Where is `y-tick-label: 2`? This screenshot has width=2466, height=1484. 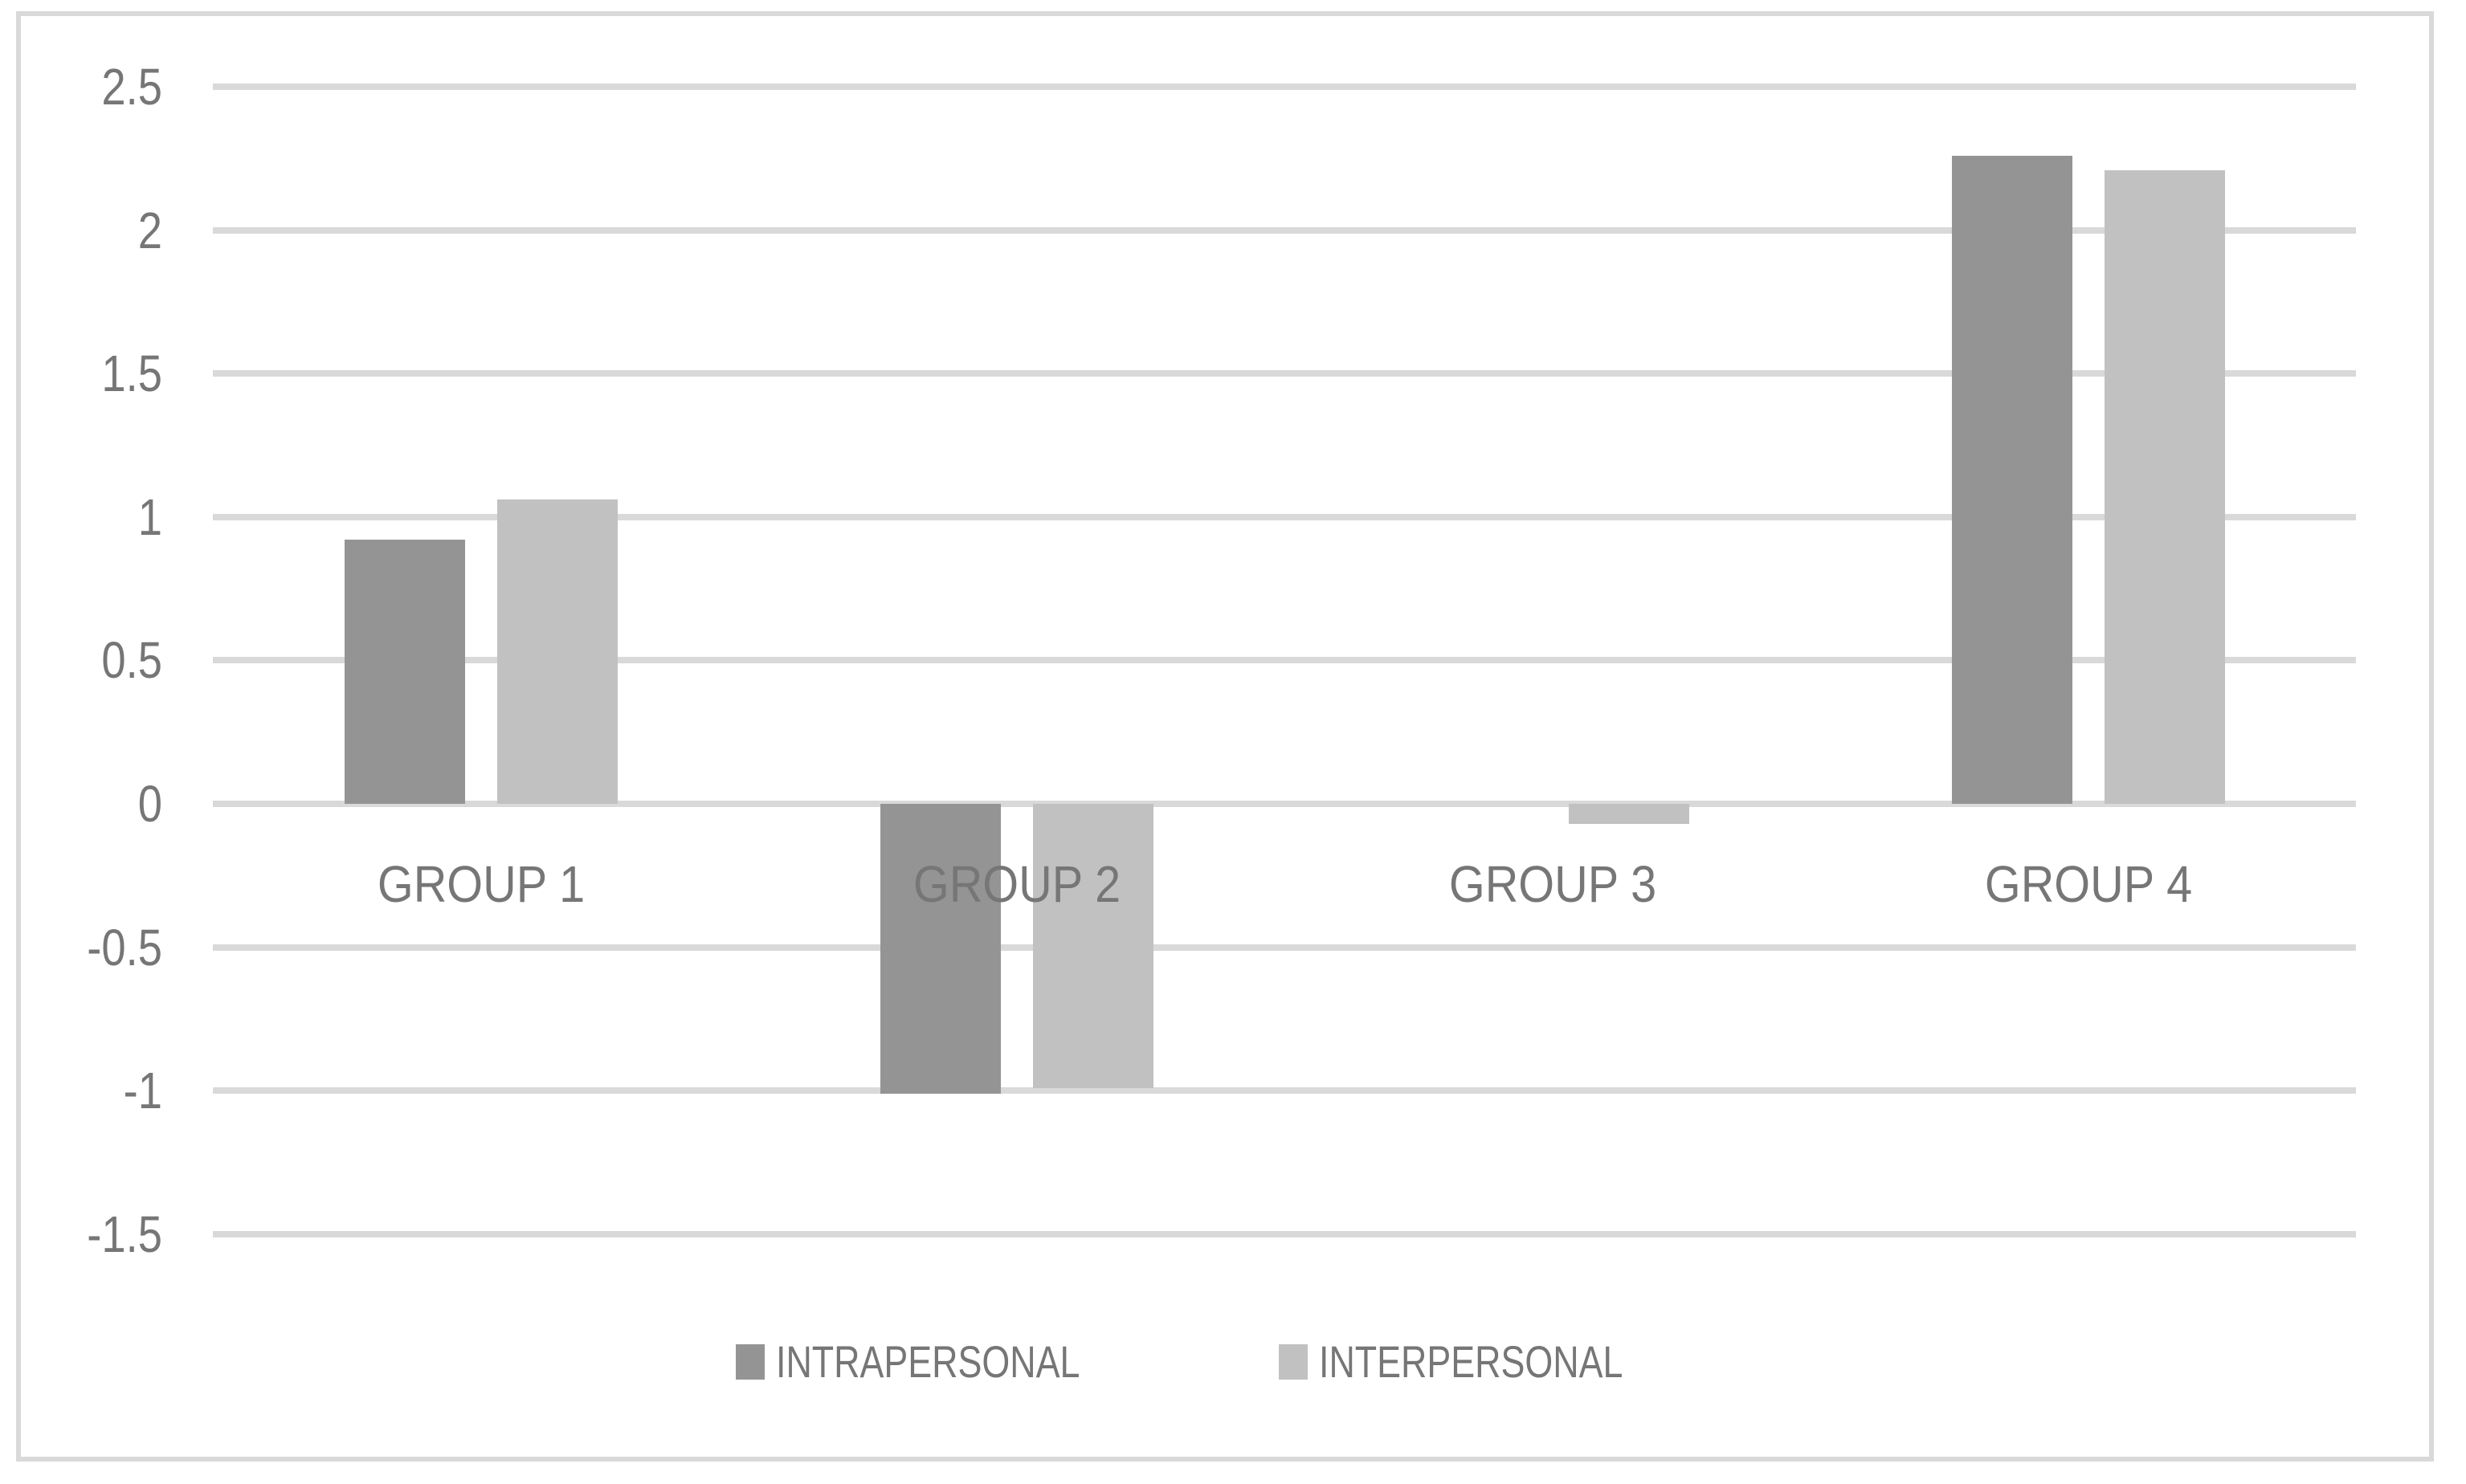
y-tick-label: 2 is located at coordinates (149, 230).